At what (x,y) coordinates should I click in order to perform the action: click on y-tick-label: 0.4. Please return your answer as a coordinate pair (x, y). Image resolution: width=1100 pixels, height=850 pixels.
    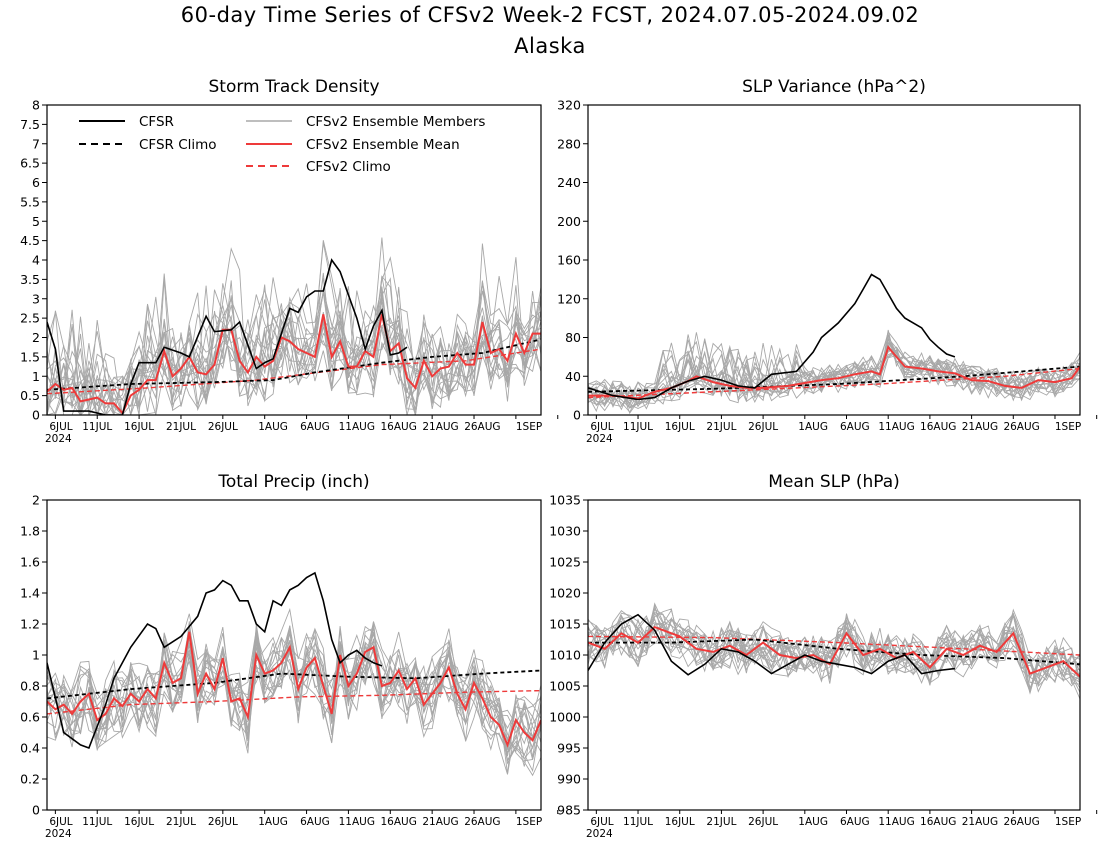
    Looking at the image, I should click on (30, 748).